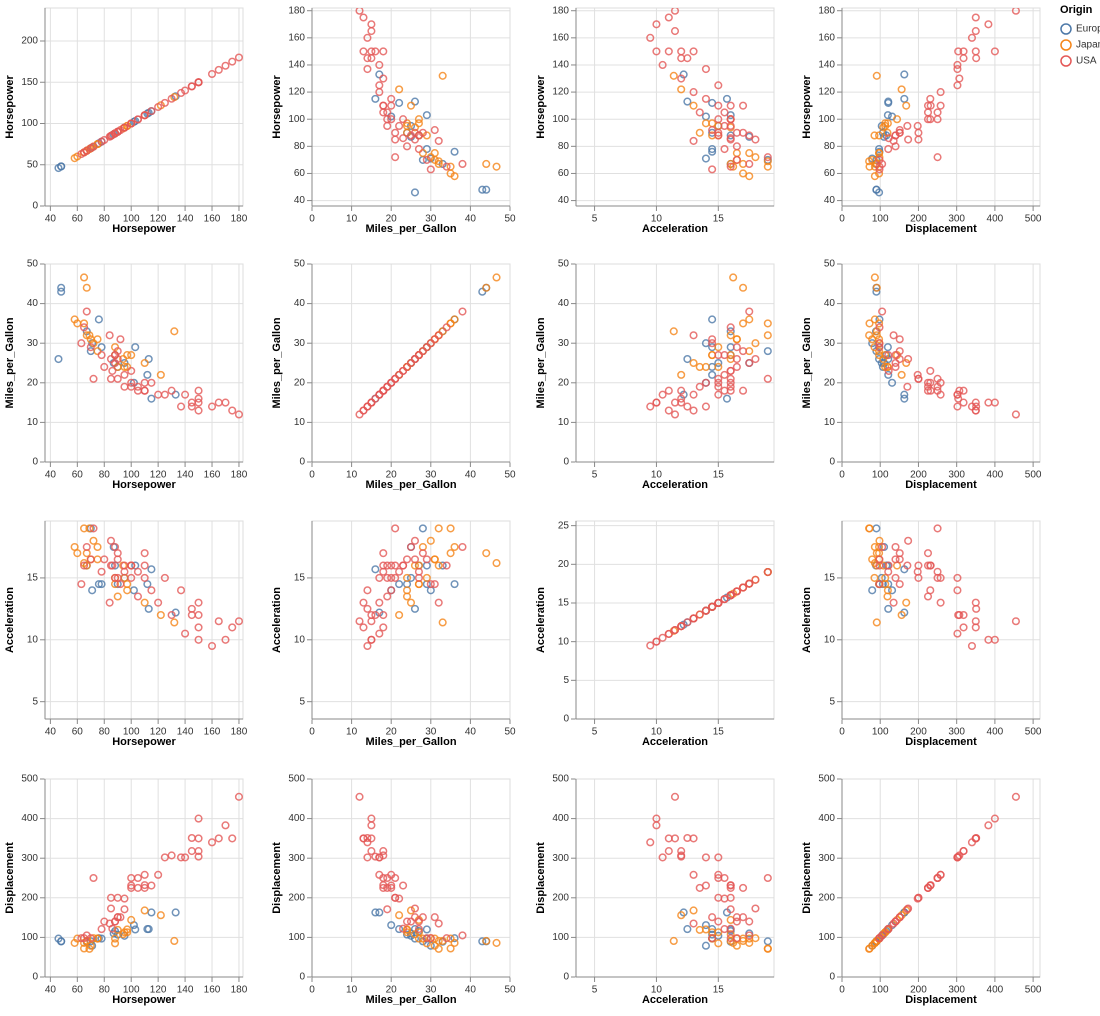  Describe the element at coordinates (826, 897) in the screenshot. I see `y-tick-label: 200` at that location.